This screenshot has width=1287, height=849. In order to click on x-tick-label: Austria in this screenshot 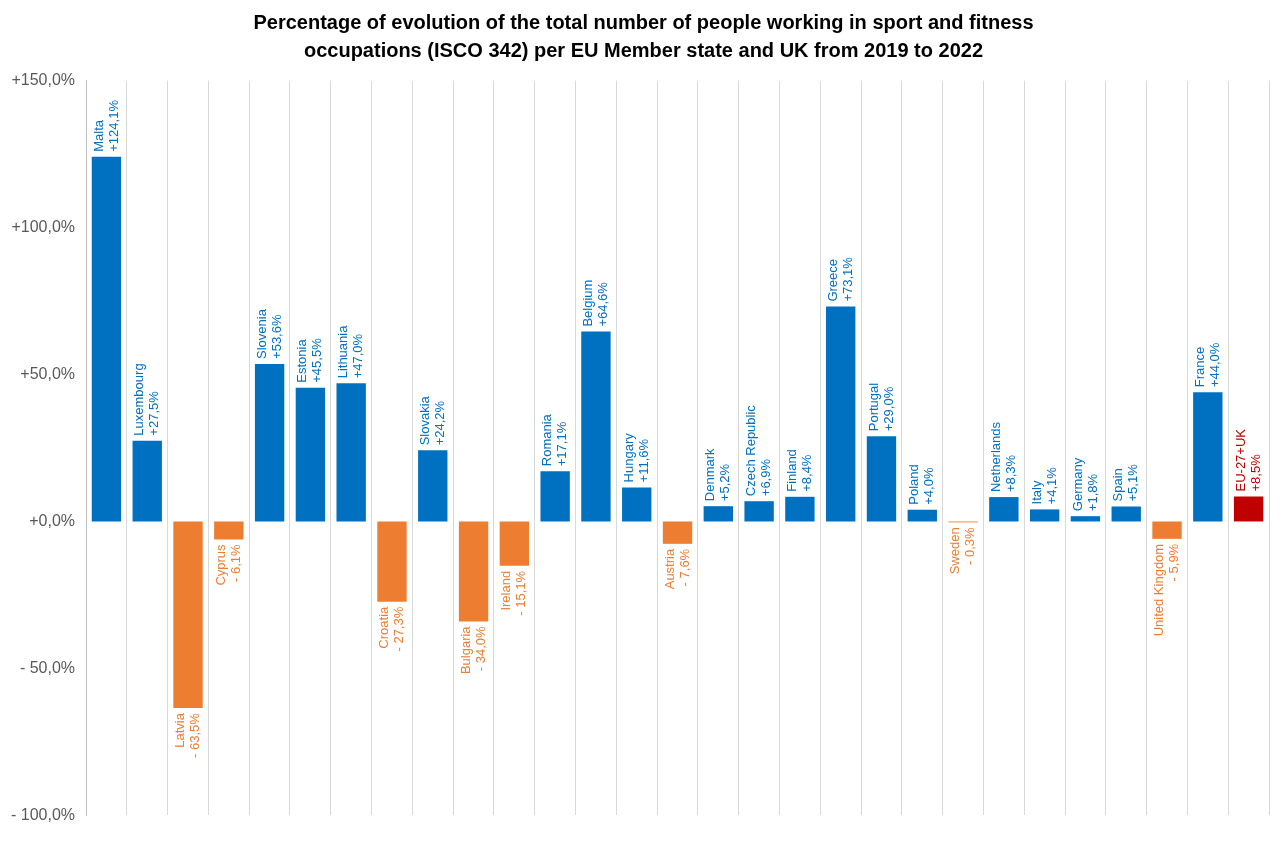, I will do `click(669, 569)`.